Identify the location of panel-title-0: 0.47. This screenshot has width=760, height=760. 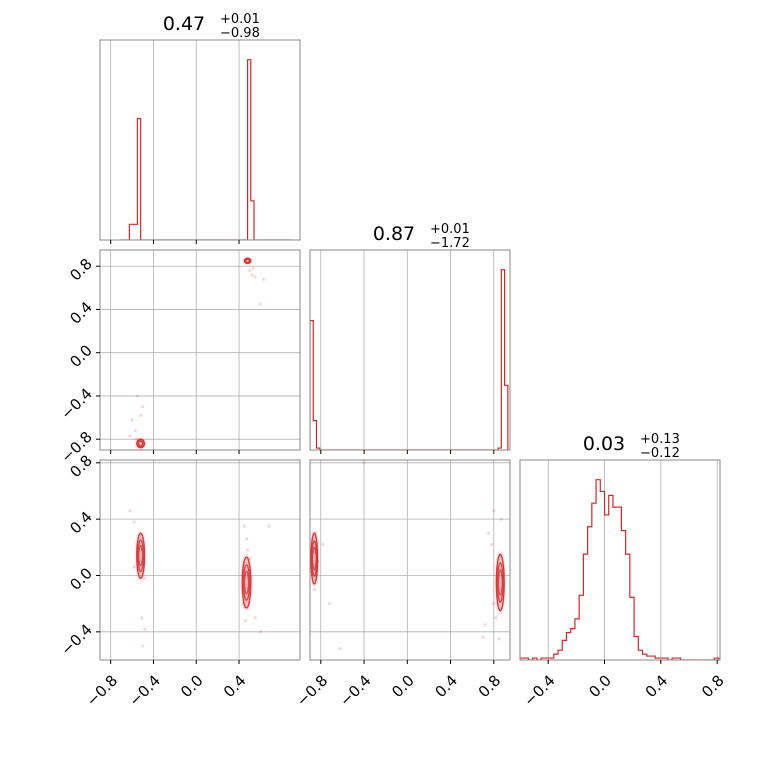
(184, 24).